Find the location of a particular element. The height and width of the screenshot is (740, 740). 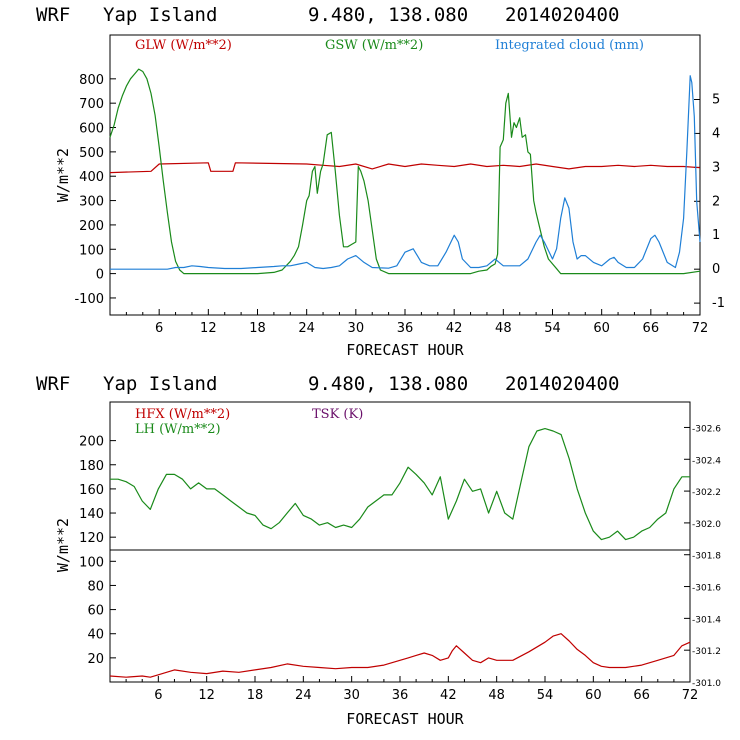

chart-1-x-tick-label: 12 is located at coordinates (208, 328).